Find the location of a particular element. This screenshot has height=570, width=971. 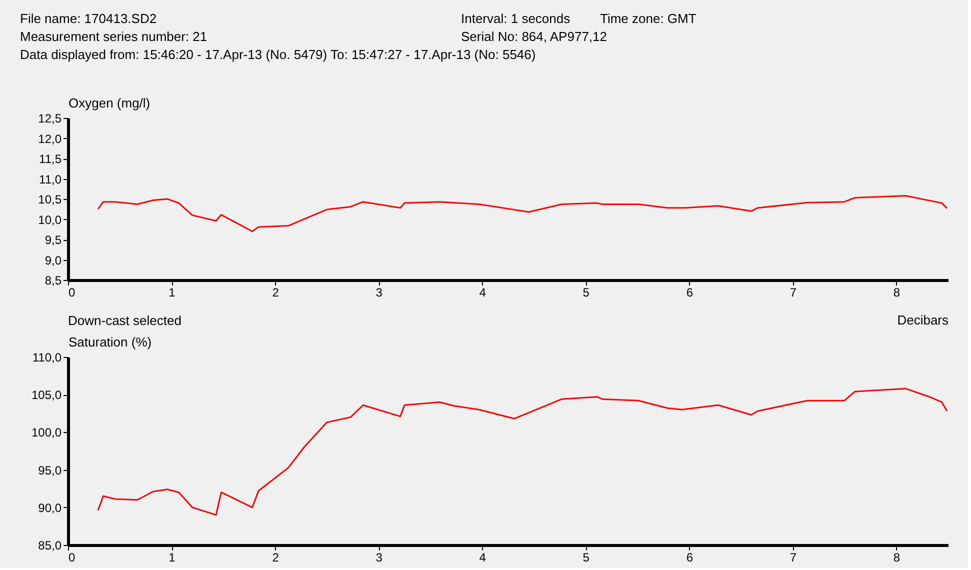

y-tick-label: 10,0 is located at coordinates (50, 219).